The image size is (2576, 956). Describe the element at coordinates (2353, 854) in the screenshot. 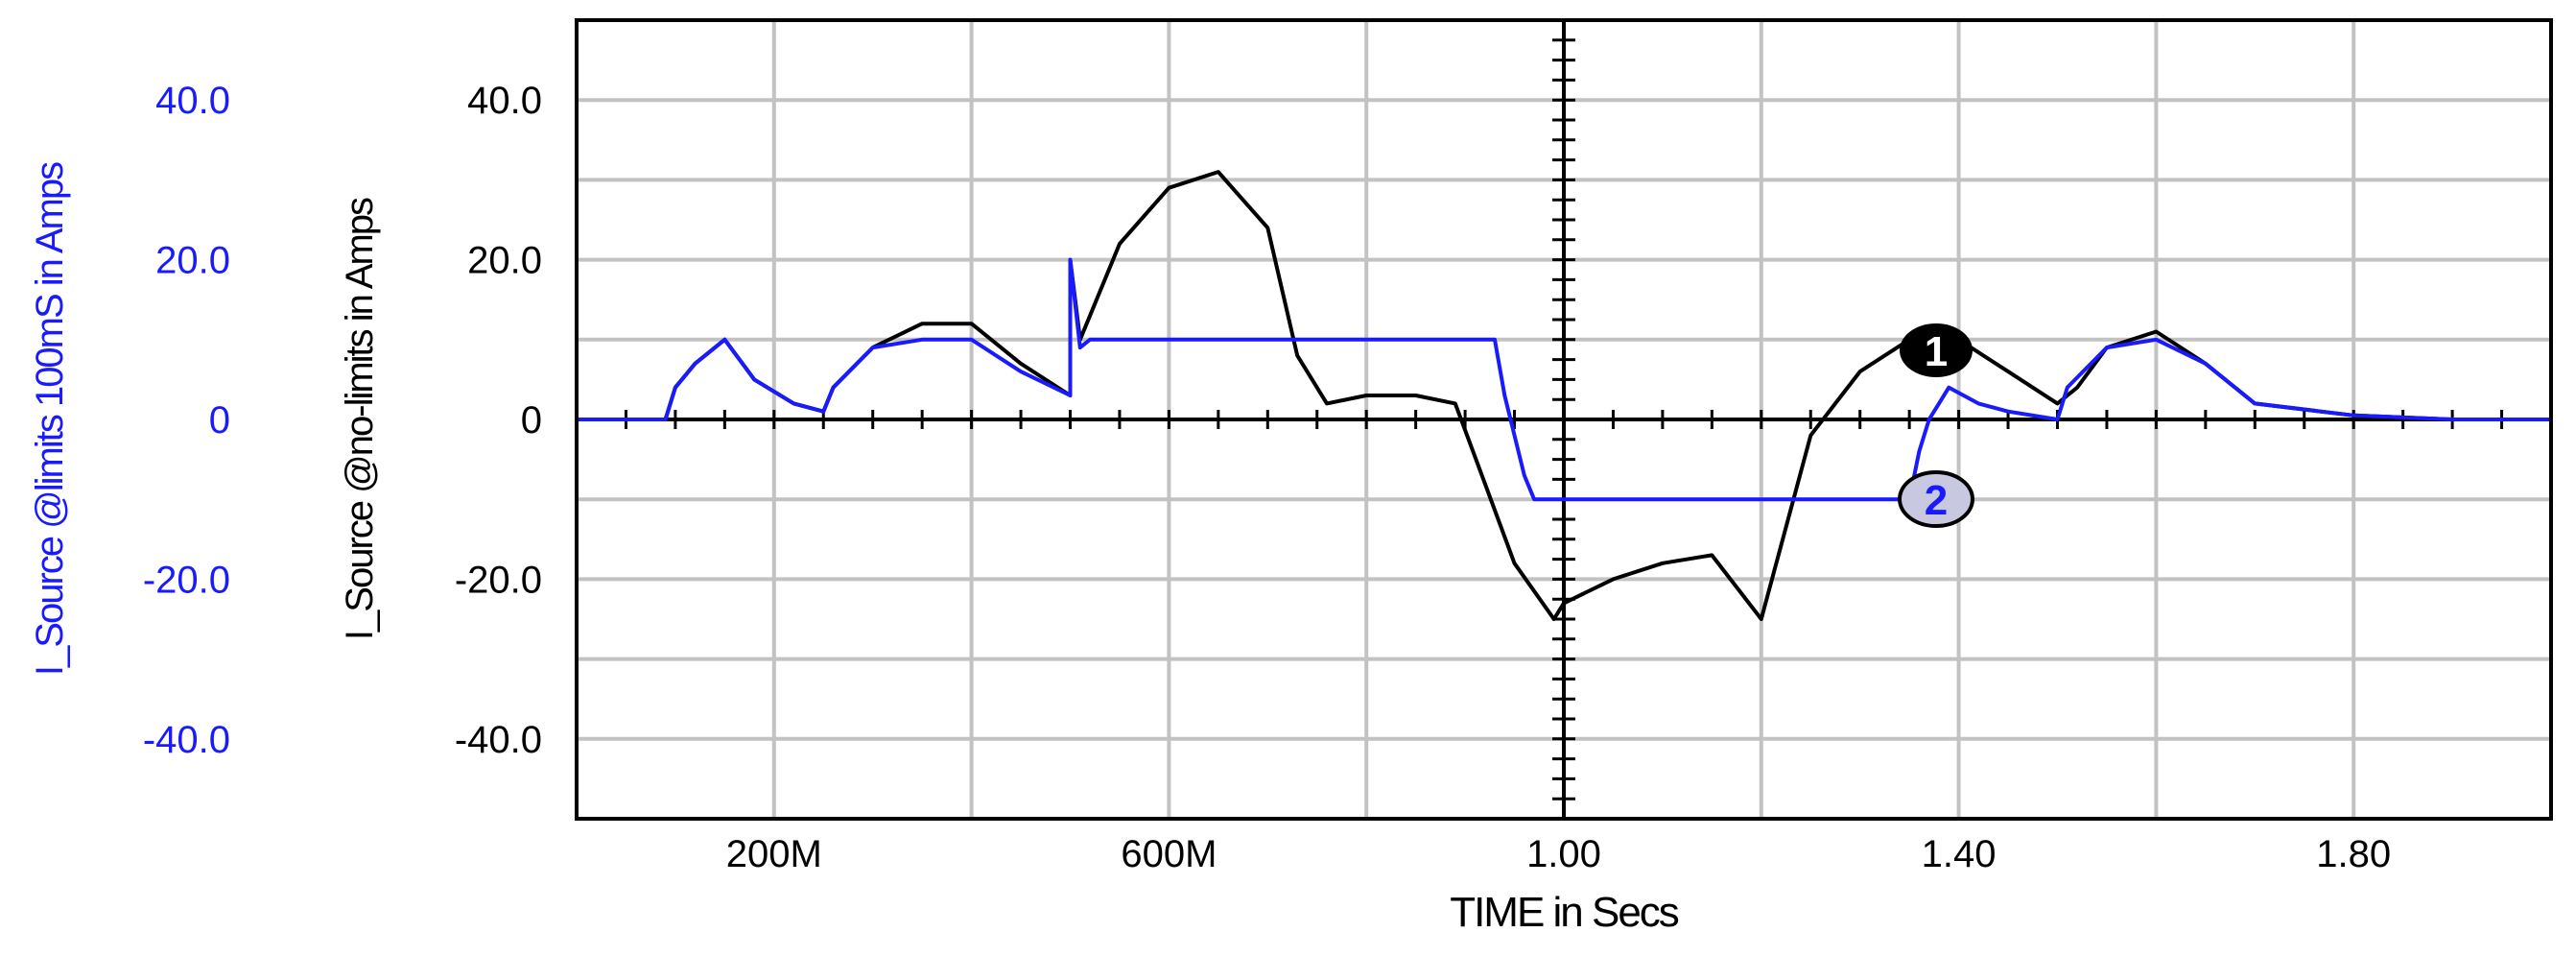

I see `x-tick-label: 1.80` at that location.